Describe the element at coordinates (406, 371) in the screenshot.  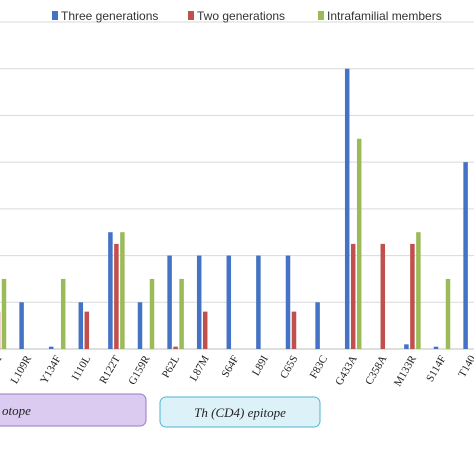
I see `x-tick-label: M133R` at that location.